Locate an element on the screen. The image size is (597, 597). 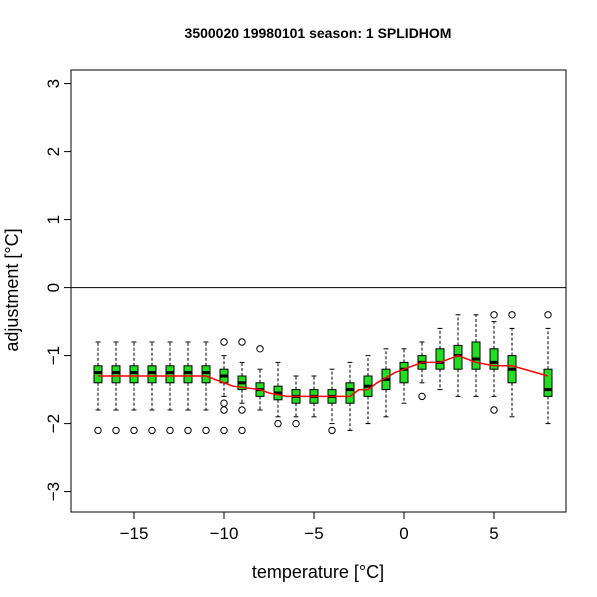
x-tick-label: 0 is located at coordinates (403, 533).